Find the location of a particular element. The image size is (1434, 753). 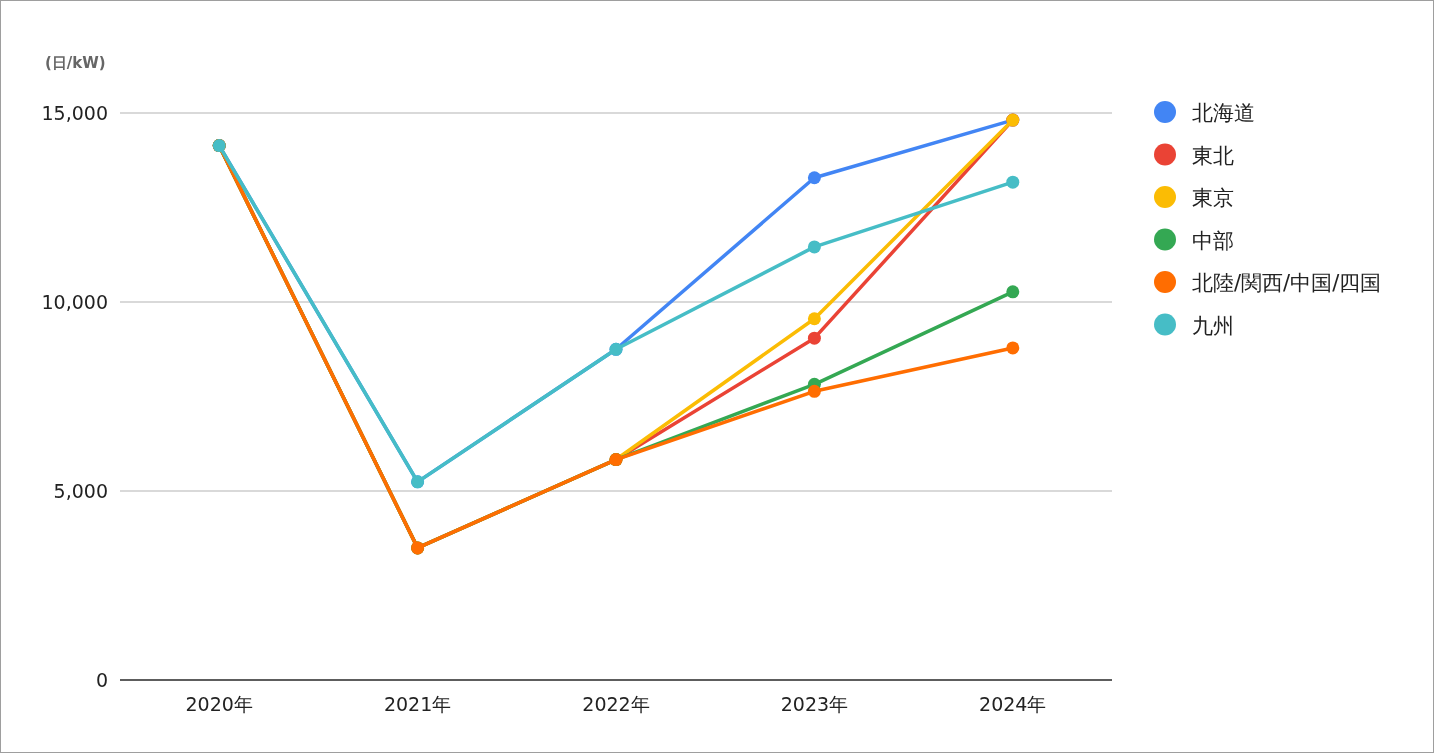

y-tick-label: 10,000 is located at coordinates (74, 302).